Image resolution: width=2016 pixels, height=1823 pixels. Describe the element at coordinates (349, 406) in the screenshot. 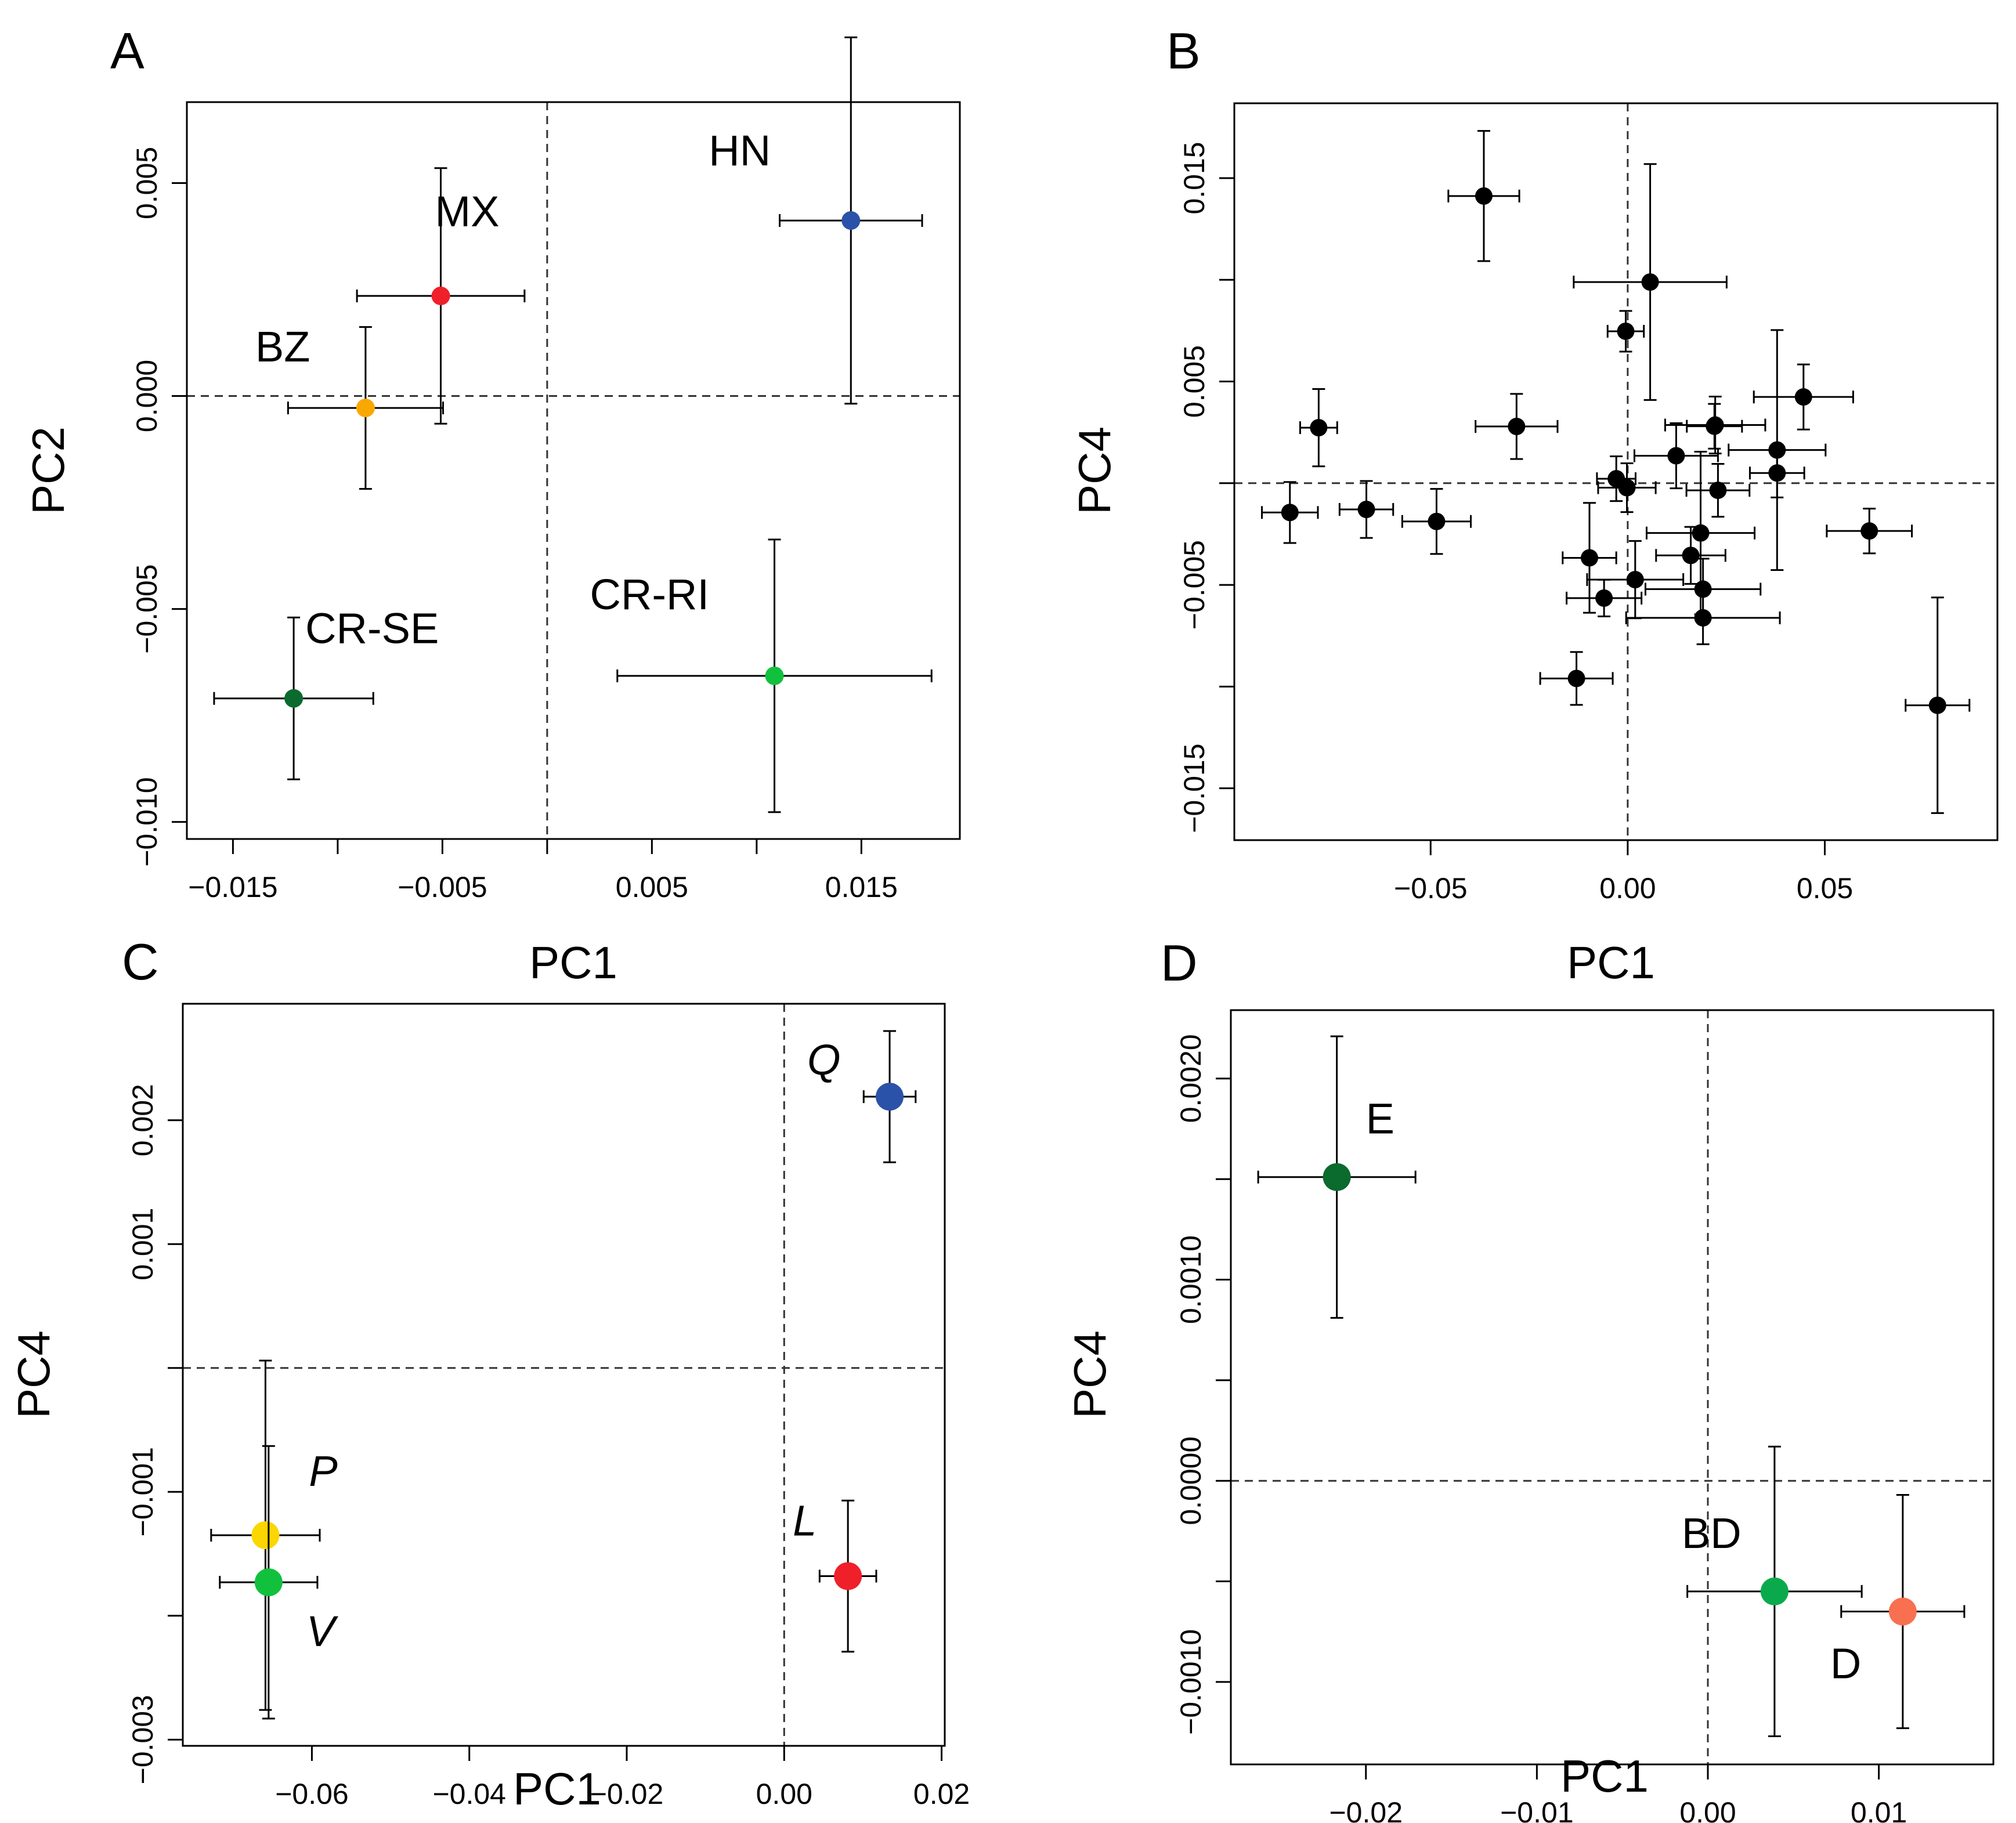

I see `data-point-group: BZ` at that location.